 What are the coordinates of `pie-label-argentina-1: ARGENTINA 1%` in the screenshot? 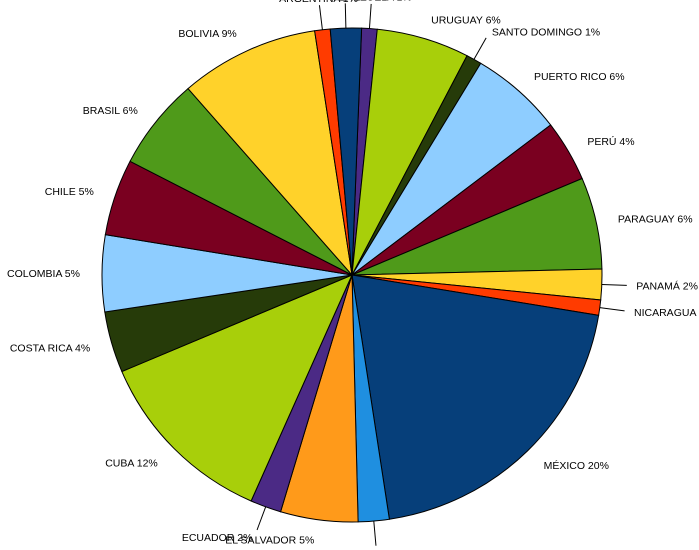 It's located at (318, 2).